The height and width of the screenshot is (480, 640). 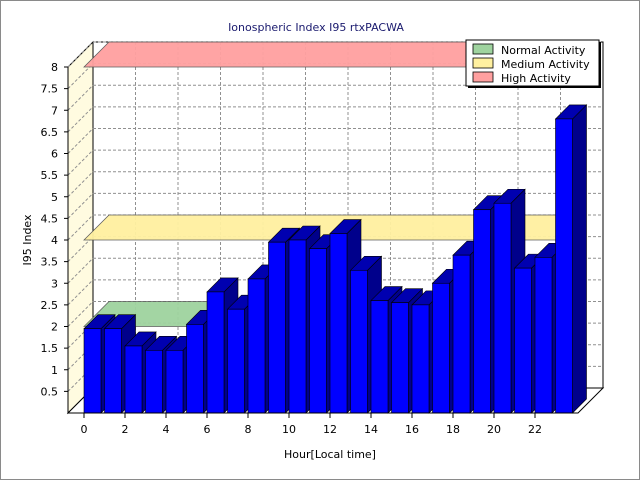 What do you see at coordinates (54, 240) in the screenshot?
I see `y-tick-label: 4` at bounding box center [54, 240].